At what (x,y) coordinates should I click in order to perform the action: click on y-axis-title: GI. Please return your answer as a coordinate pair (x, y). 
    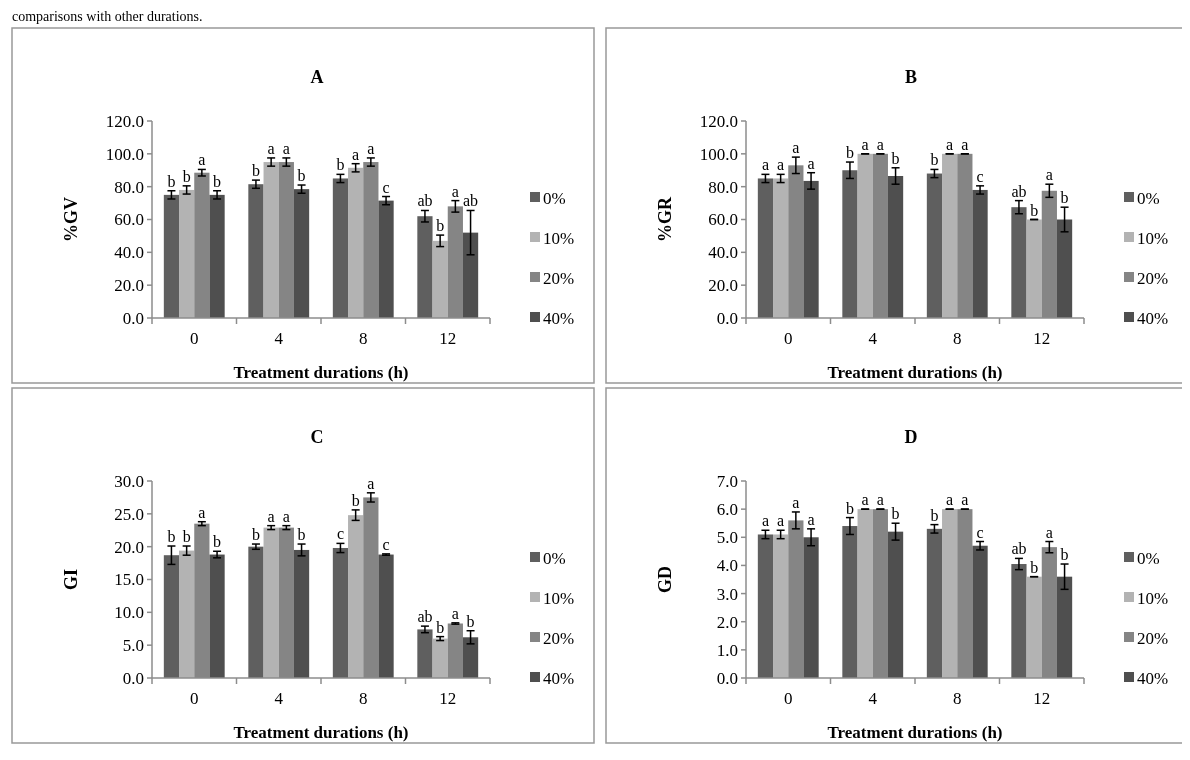
    Looking at the image, I should click on (71, 579).